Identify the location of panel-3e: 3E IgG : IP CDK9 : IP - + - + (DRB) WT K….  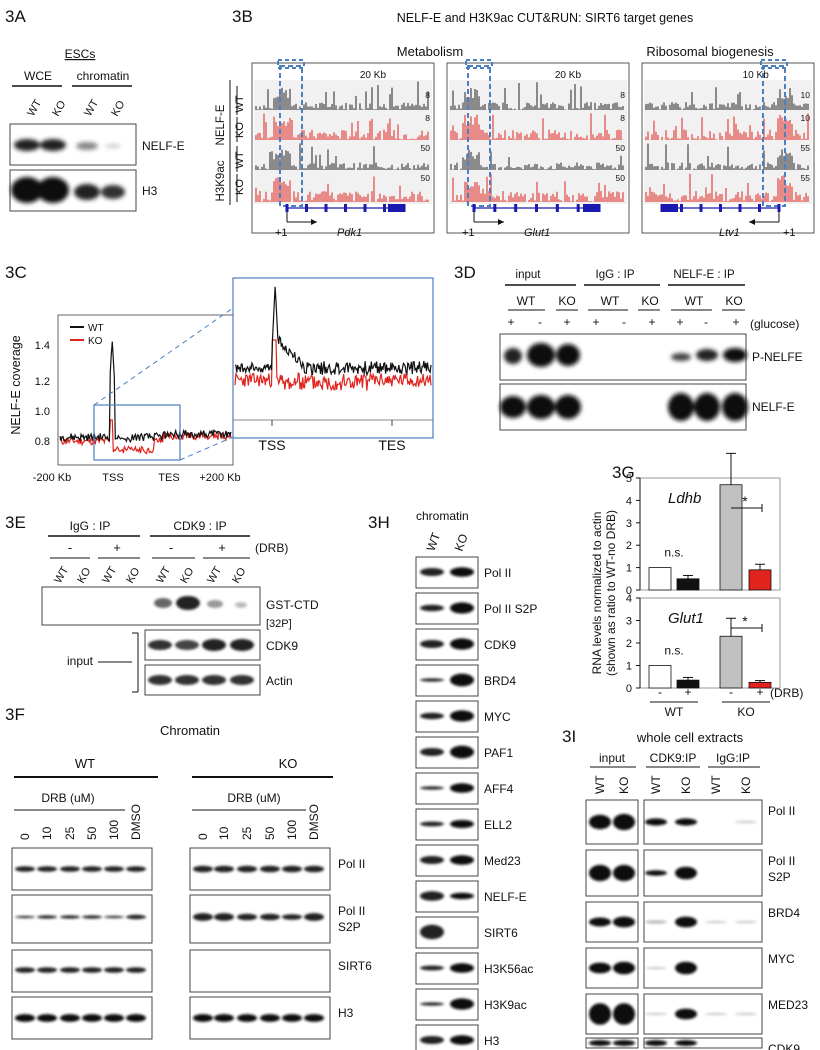
(162, 604).